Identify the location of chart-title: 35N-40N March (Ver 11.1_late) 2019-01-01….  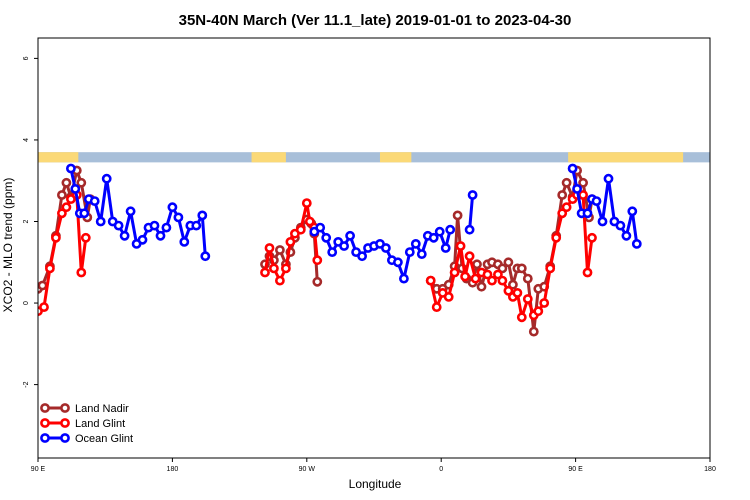
(375, 20).